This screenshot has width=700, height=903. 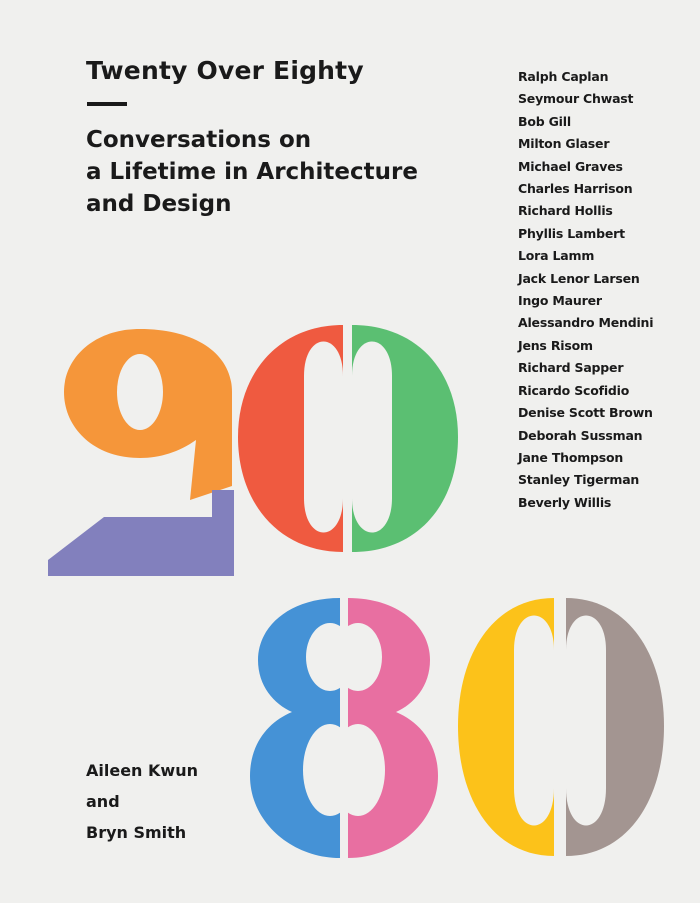 What do you see at coordinates (575, 189) in the screenshot?
I see `contributor-name: Charles Harrison` at bounding box center [575, 189].